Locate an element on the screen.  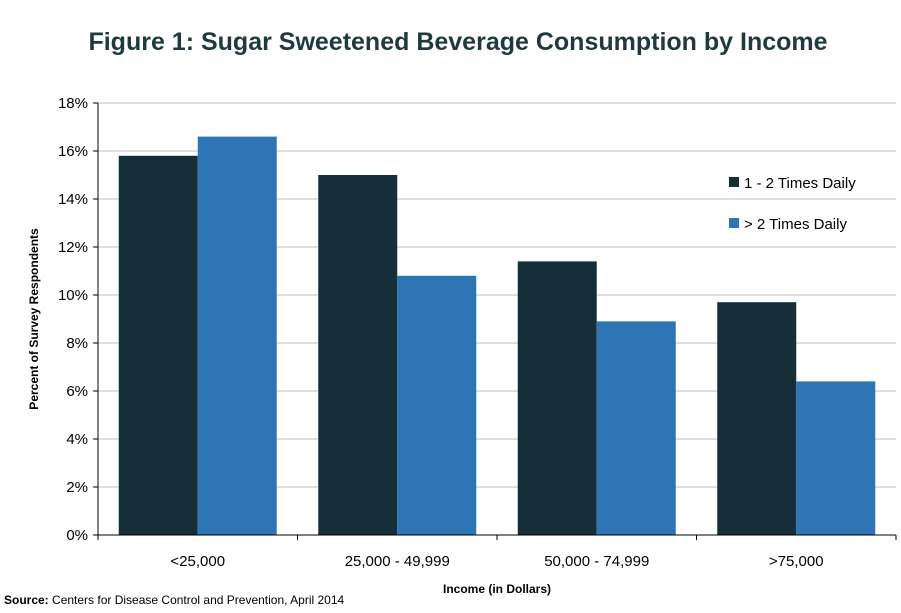
y-tick-label: 10% is located at coordinates (73, 295).